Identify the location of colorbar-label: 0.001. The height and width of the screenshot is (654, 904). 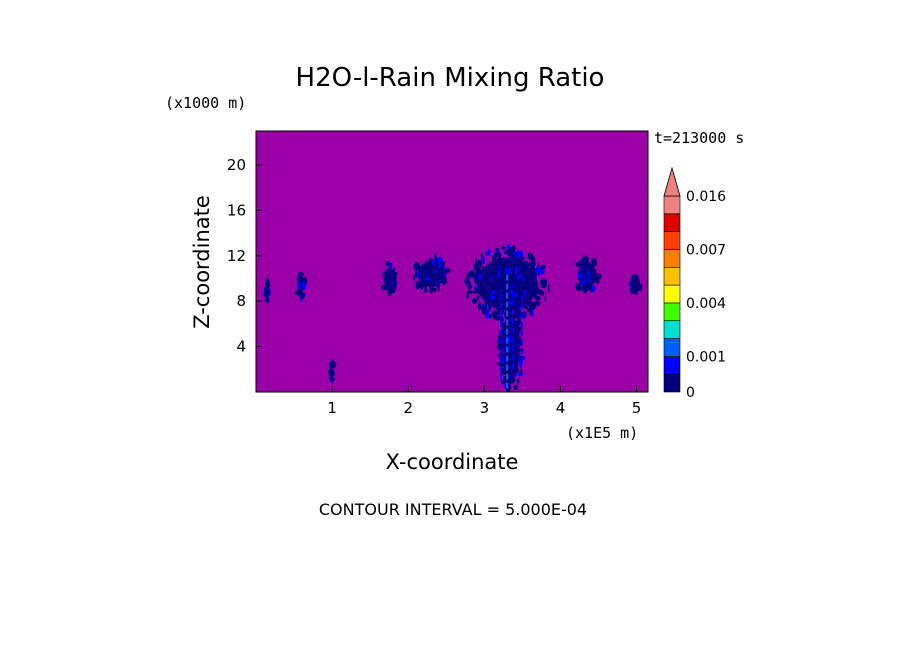
(706, 357).